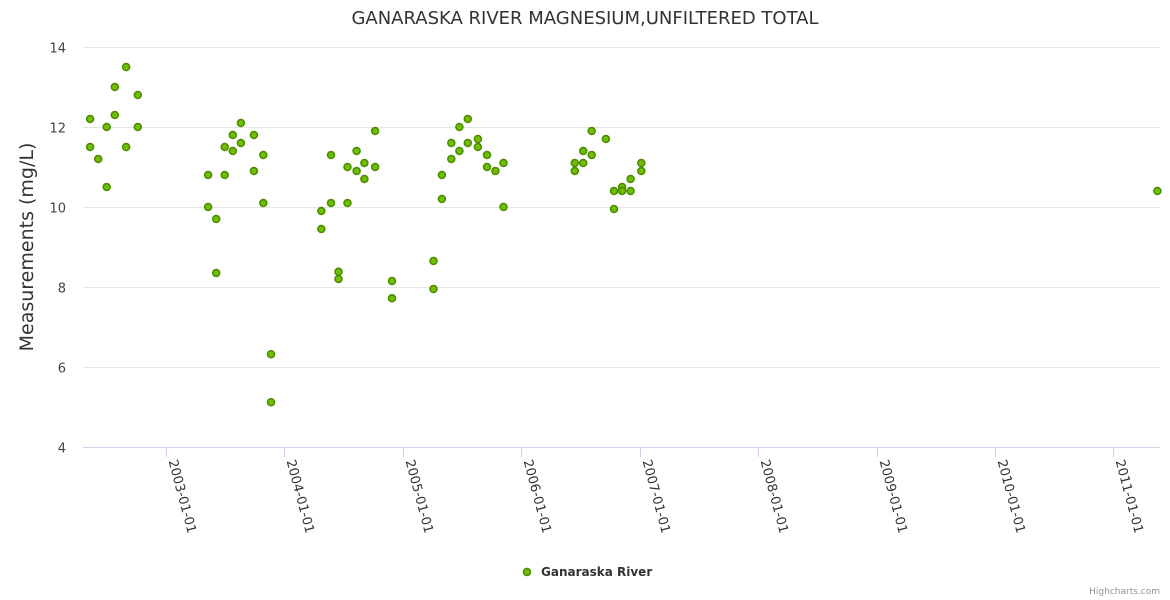 The image size is (1170, 600). I want to click on x-tick-label: 2008-01-01, so click(774, 496).